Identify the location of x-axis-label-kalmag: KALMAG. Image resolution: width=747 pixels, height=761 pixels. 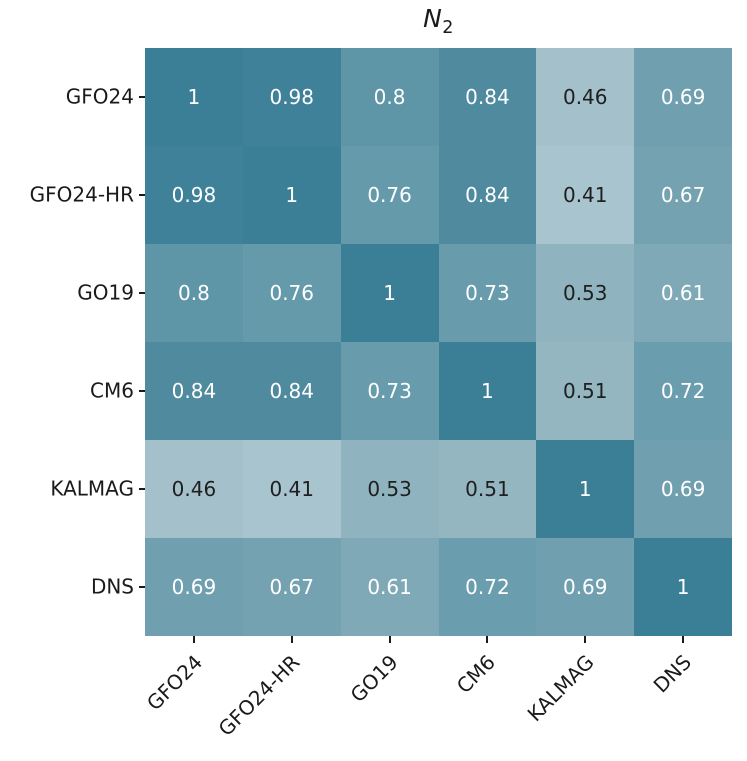
(560, 688).